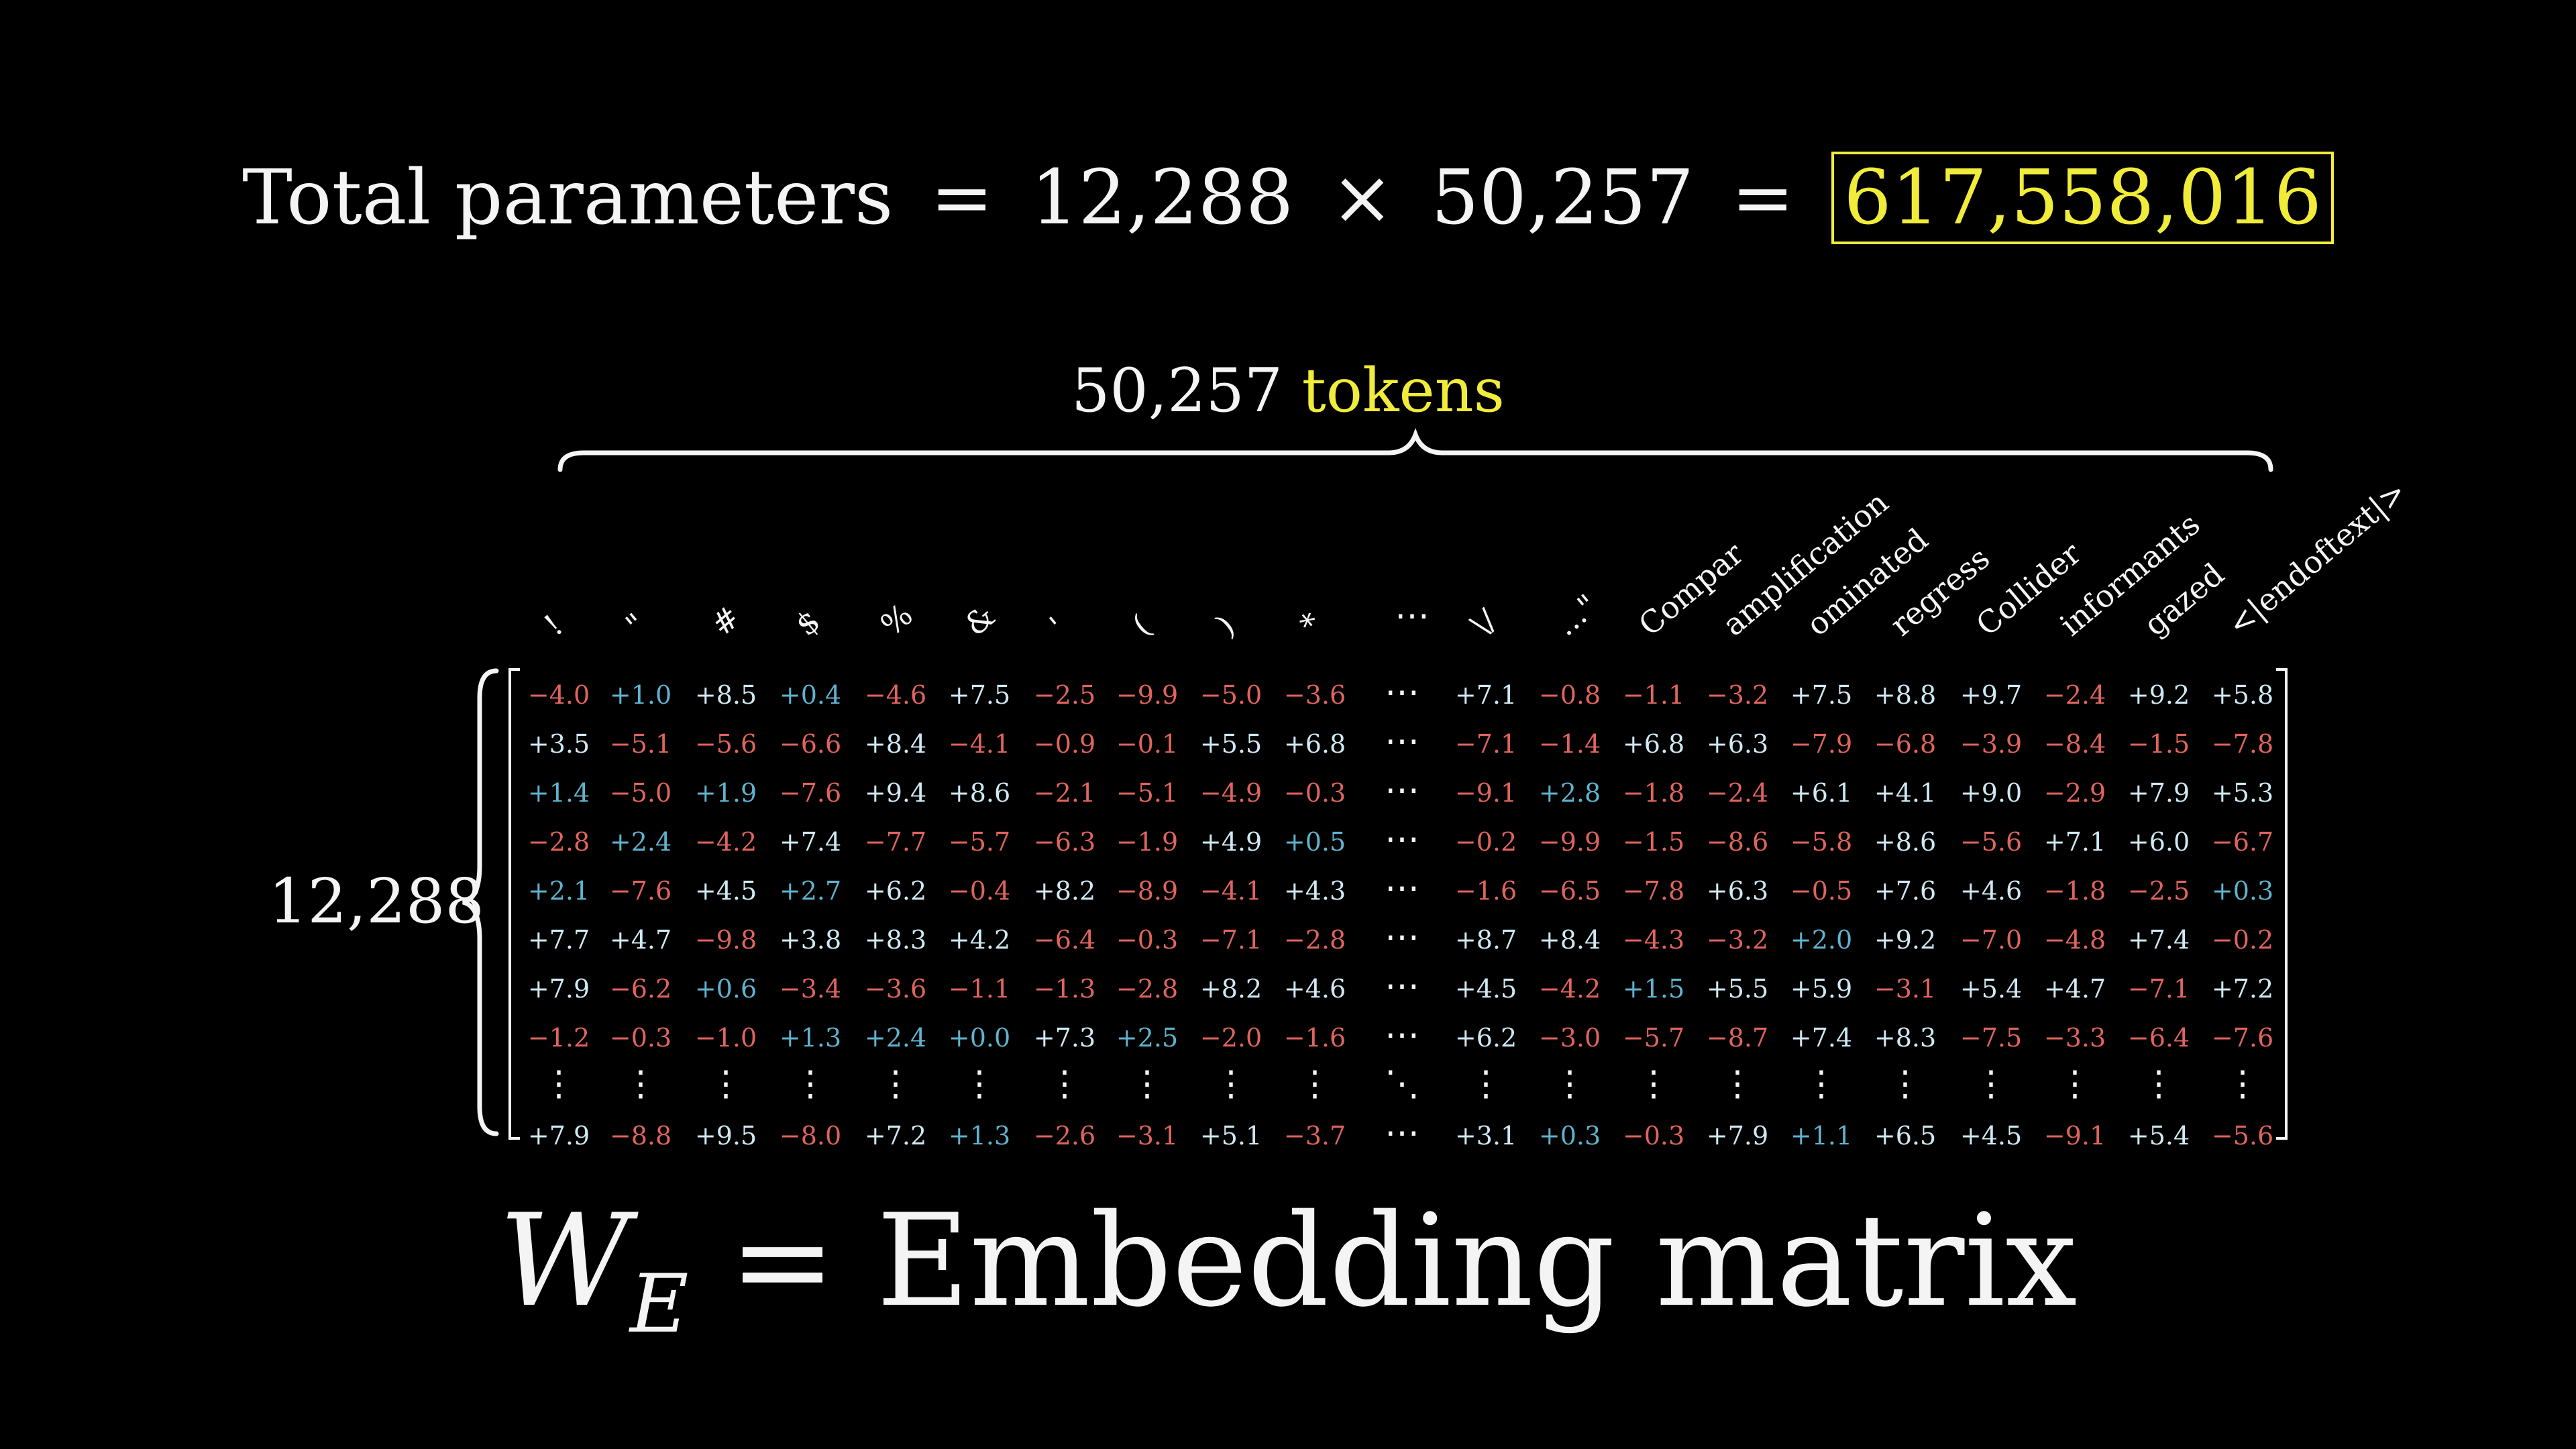 The image size is (2576, 1449). Describe the element at coordinates (810, 695) in the screenshot. I see `matrix-cell: +0.4` at that location.